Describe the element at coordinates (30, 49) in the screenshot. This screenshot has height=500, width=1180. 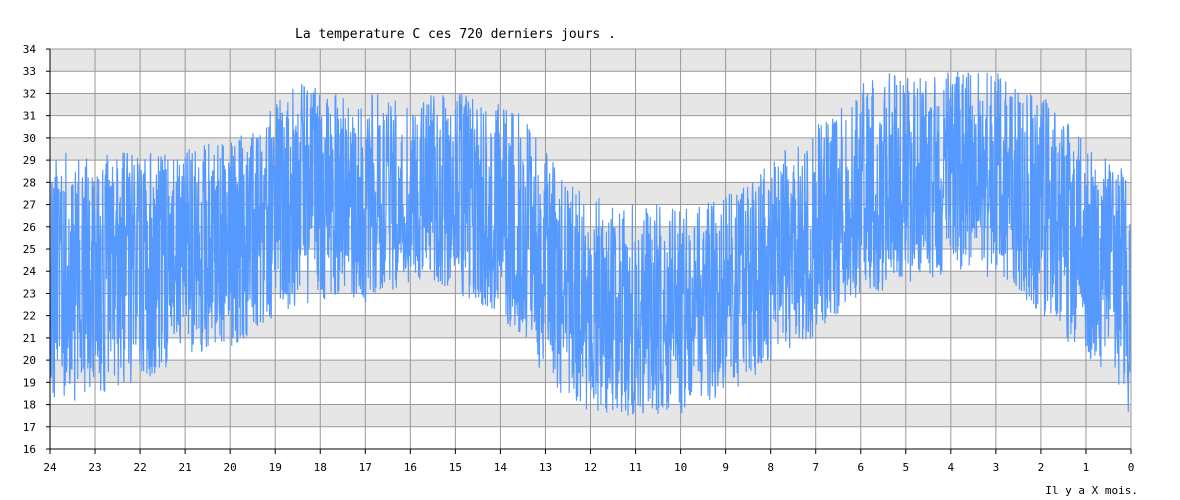
I see `y-tick-label: 34` at that location.